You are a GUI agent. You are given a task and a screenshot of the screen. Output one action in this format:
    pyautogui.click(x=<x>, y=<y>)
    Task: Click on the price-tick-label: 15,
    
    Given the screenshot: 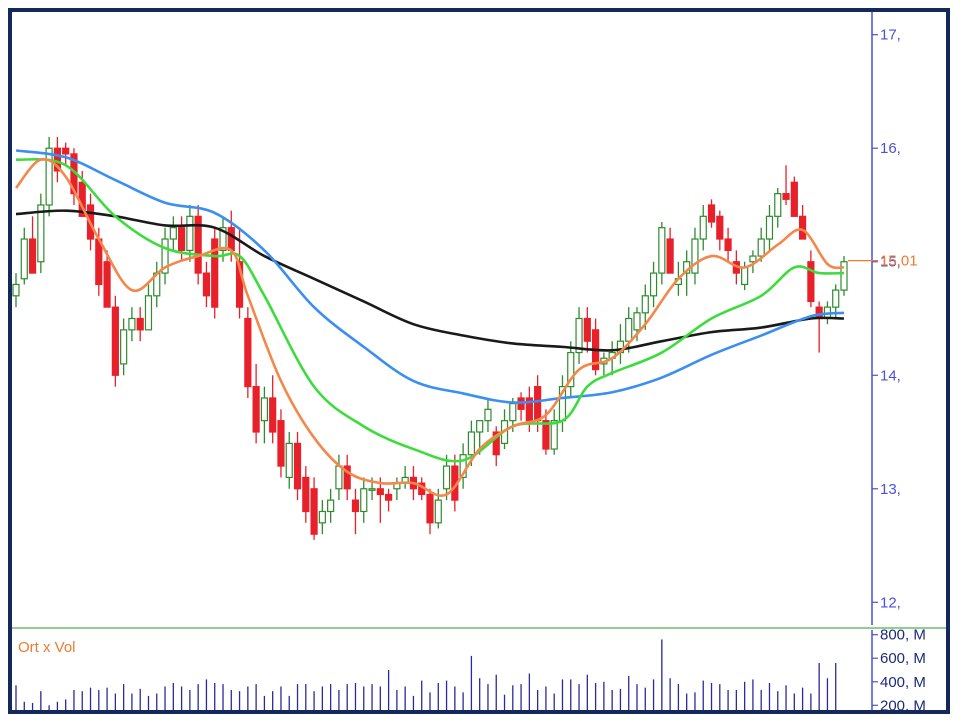 What is the action you would take?
    pyautogui.click(x=890, y=262)
    